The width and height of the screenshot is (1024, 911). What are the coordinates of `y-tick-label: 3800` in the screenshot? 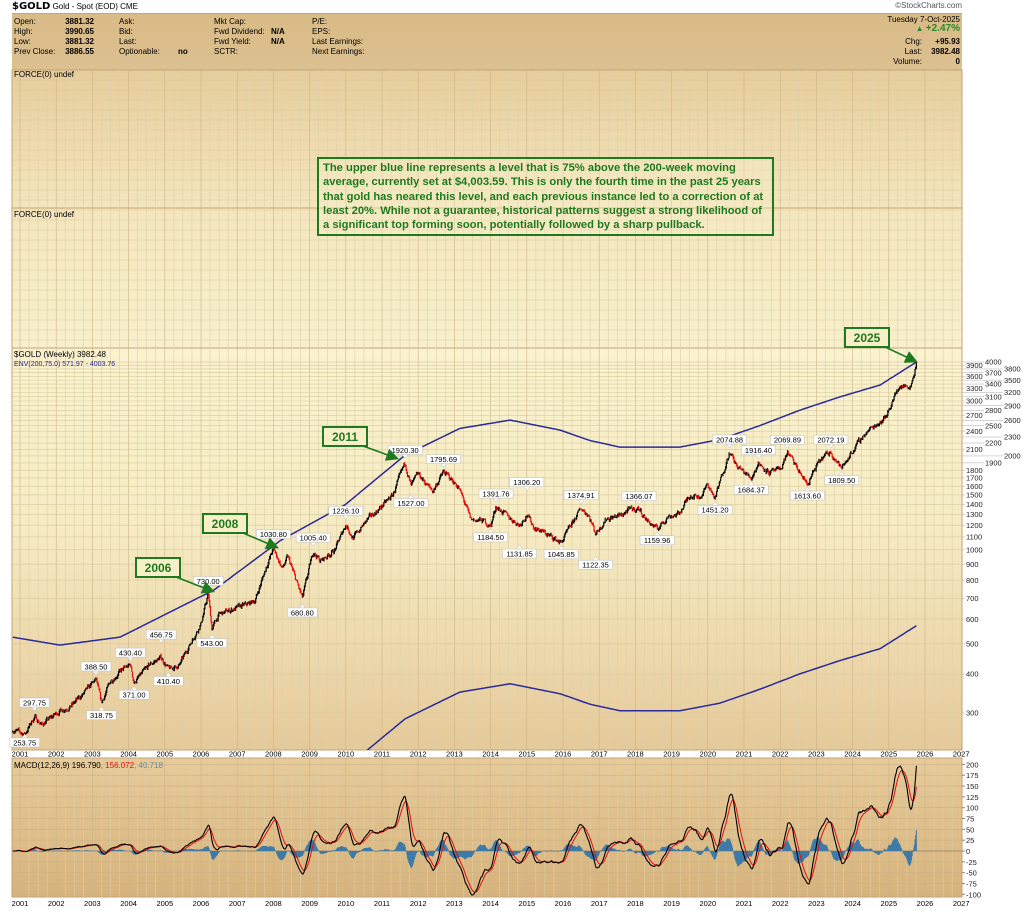 It's located at (1012, 369).